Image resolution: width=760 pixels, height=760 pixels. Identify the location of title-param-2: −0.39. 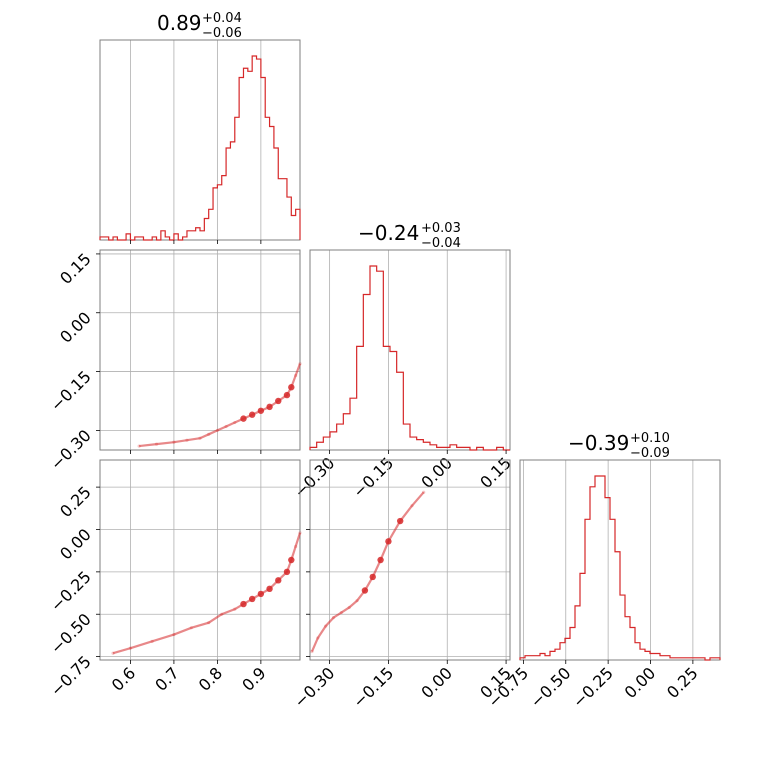
(598, 443).